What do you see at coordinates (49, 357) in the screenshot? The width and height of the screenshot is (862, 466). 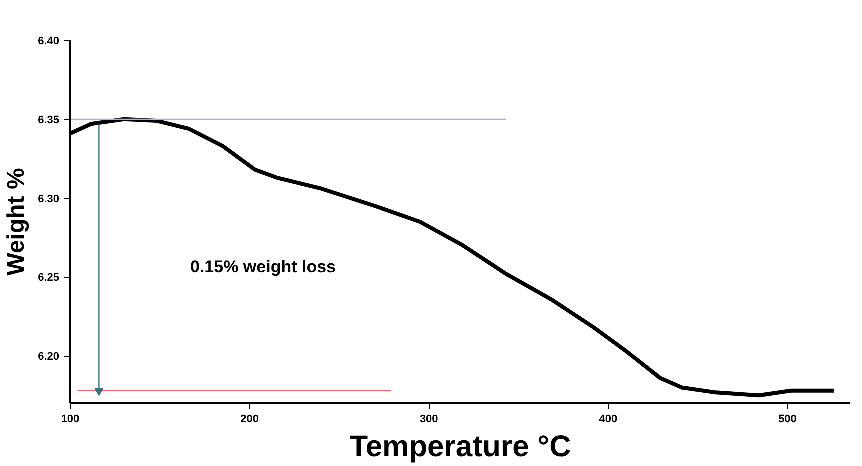 I see `y-tick-label: 6.20` at bounding box center [49, 357].